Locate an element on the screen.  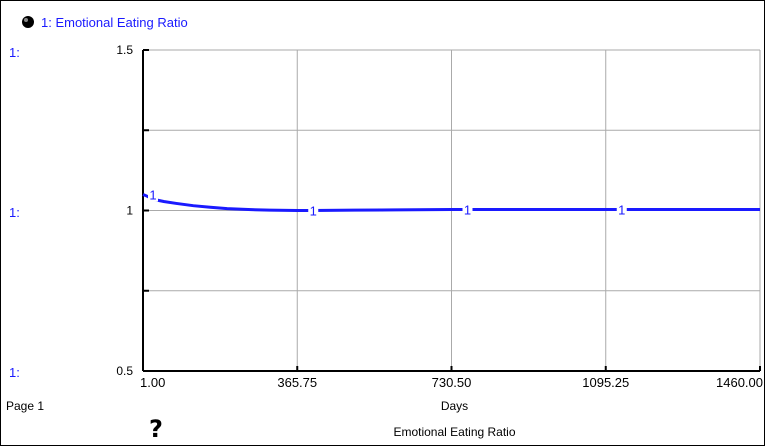
scale-label-top: 1: is located at coordinates (14, 52).